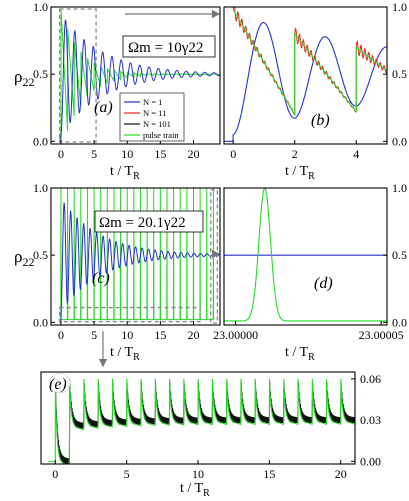  Describe the element at coordinates (94, 335) in the screenshot. I see `x-tick-label-c-1: 5` at that location.